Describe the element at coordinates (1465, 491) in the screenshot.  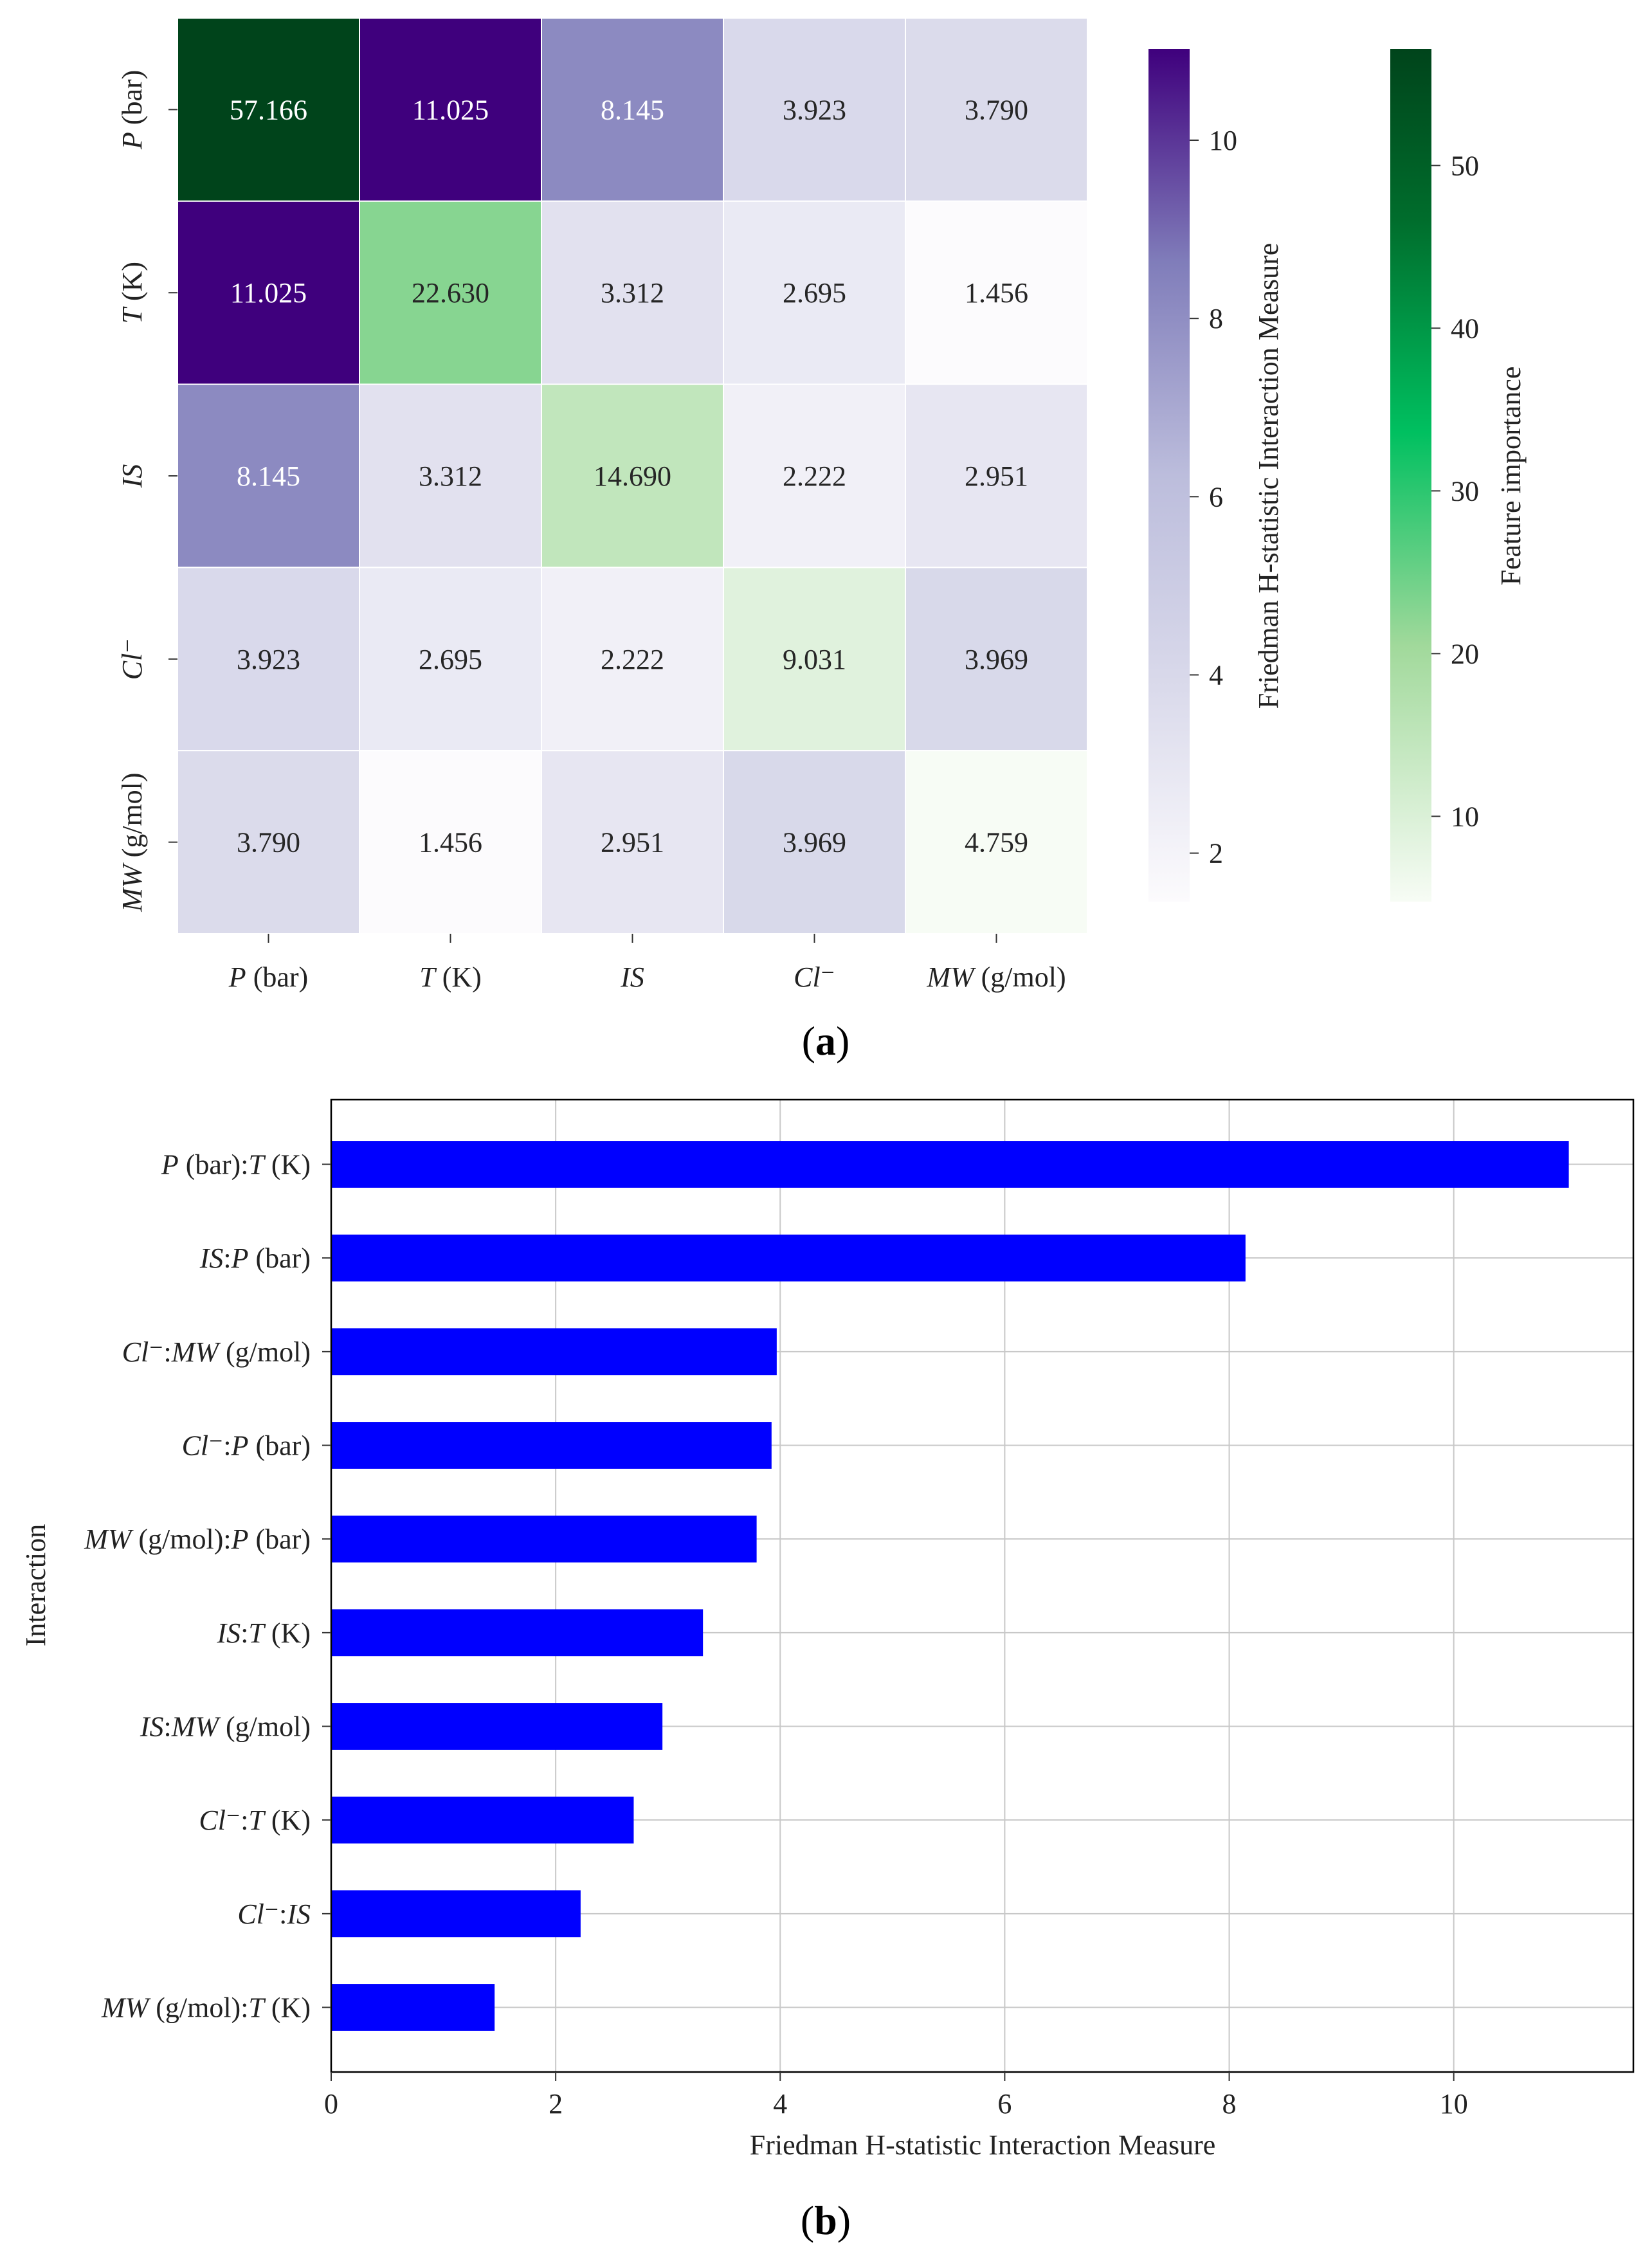
I see `colorbar-tick-label: 30` at that location.